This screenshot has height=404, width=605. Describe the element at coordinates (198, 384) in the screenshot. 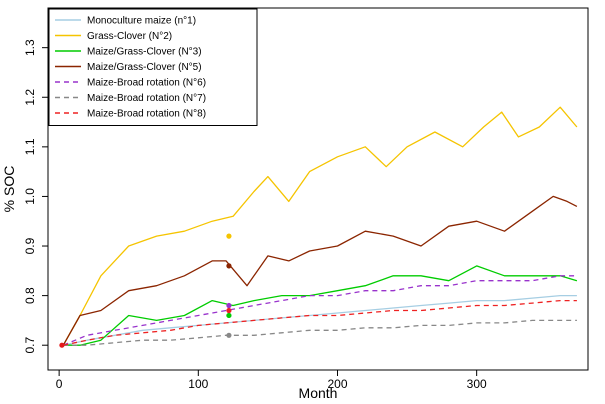

I see `x-tick-label: 100` at that location.